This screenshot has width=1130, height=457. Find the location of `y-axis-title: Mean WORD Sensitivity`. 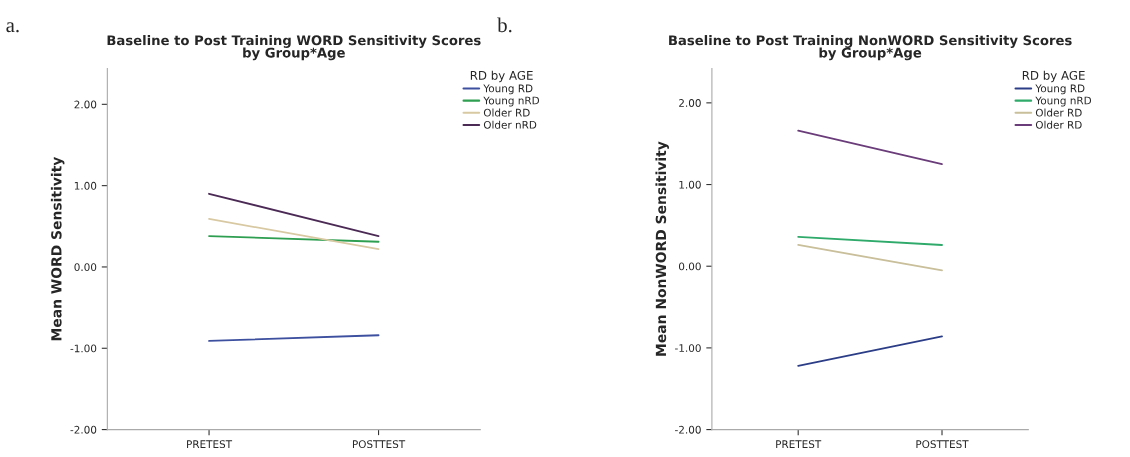

y-axis-title: Mean WORD Sensitivity is located at coordinates (57, 248).